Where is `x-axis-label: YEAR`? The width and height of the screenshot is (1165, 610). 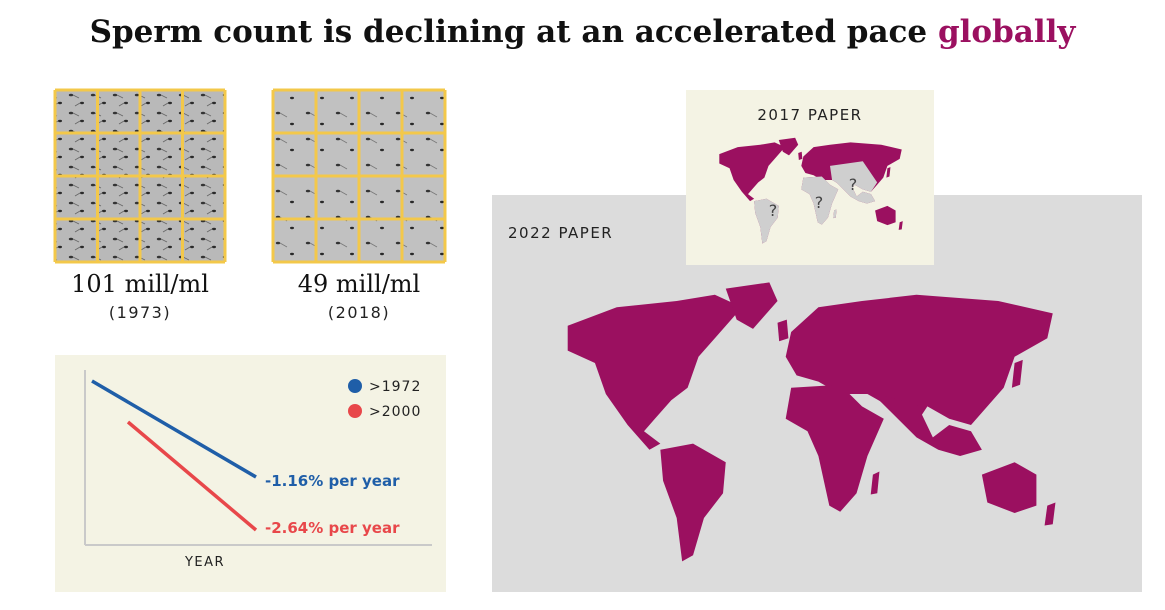
x-axis-label: YEAR is located at coordinates (204, 562).